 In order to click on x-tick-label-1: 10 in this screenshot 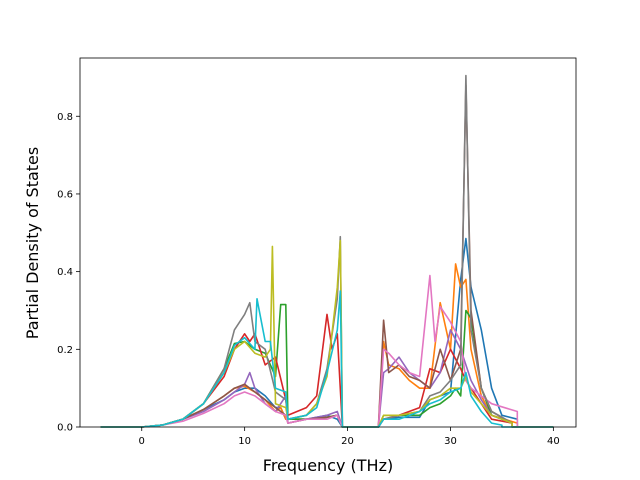, I will do `click(244, 441)`.